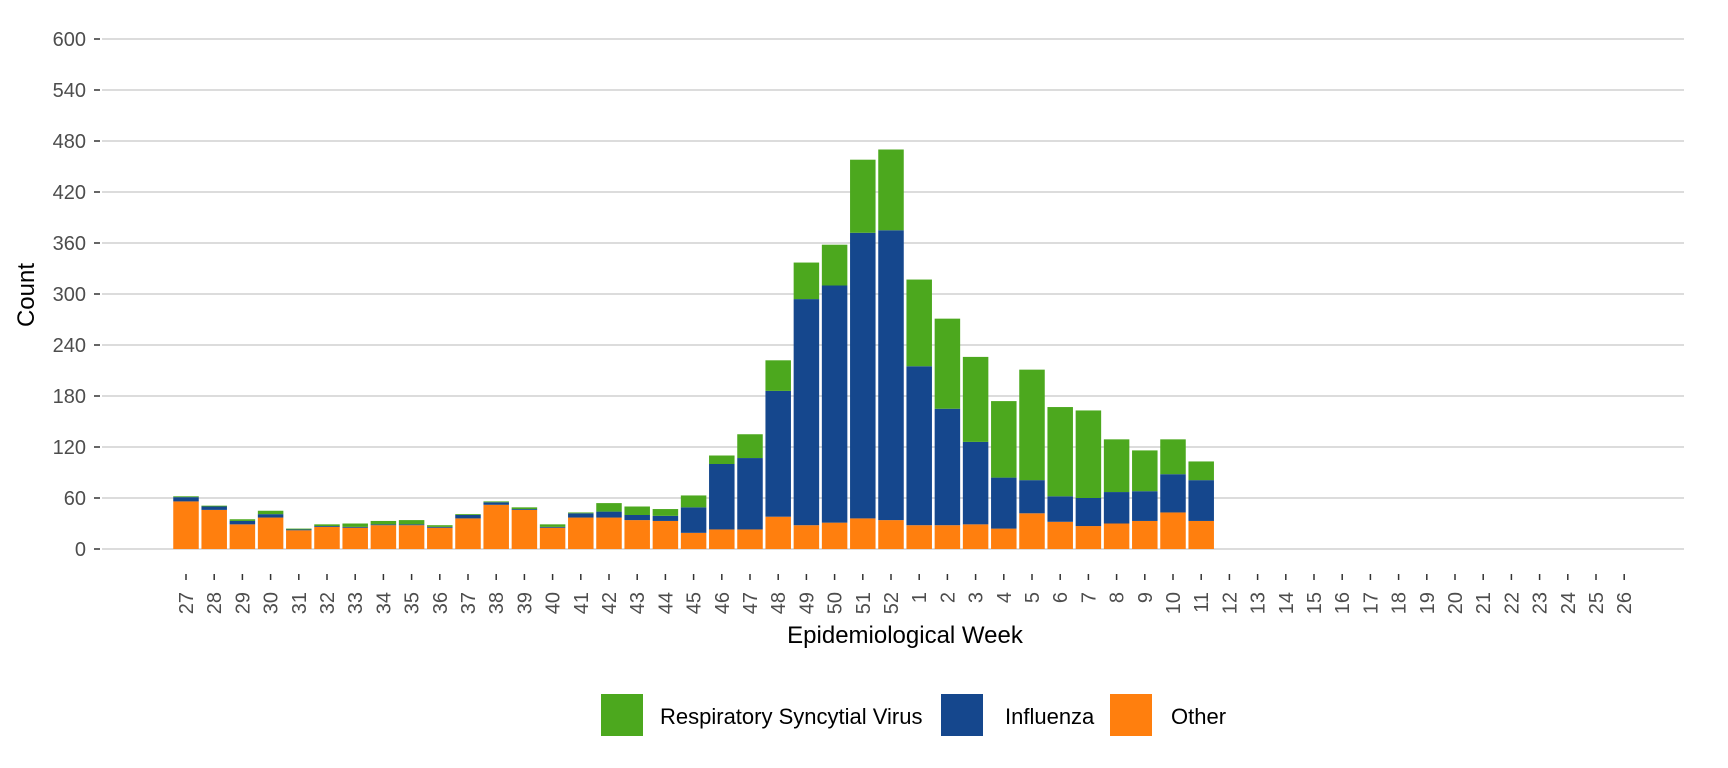  What do you see at coordinates (1315, 603) in the screenshot?
I see `x-tick-label: 15` at bounding box center [1315, 603].